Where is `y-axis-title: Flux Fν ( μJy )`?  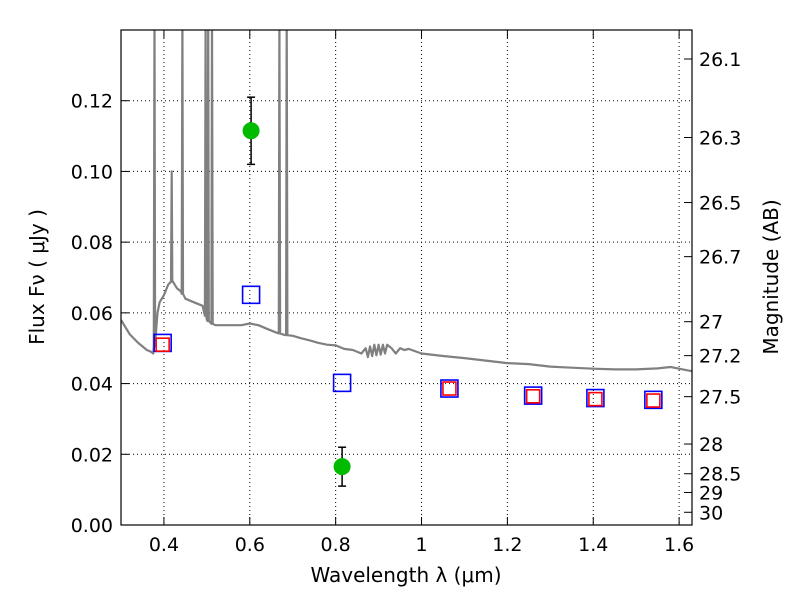
y-axis-title: Flux Fν ( μJy ) is located at coordinates (37, 277).